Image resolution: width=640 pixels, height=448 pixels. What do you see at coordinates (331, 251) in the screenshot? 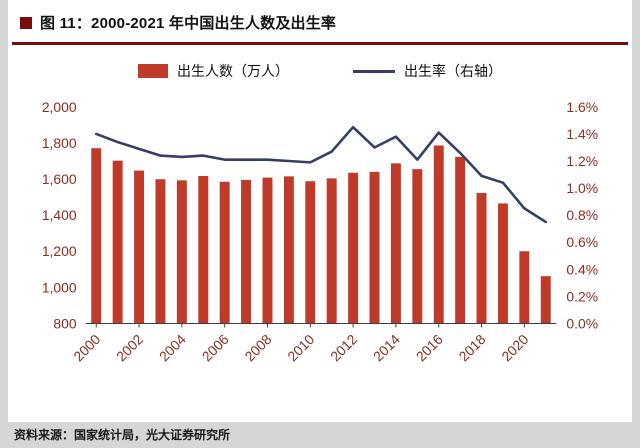
I see `bar-2011` at bounding box center [331, 251].